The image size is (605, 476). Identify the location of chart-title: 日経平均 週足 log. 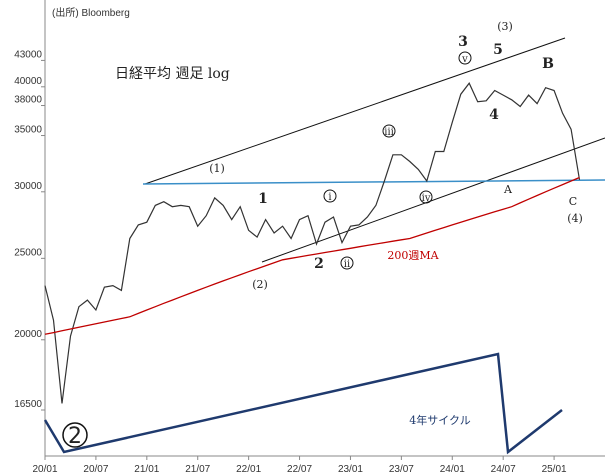
(172, 74).